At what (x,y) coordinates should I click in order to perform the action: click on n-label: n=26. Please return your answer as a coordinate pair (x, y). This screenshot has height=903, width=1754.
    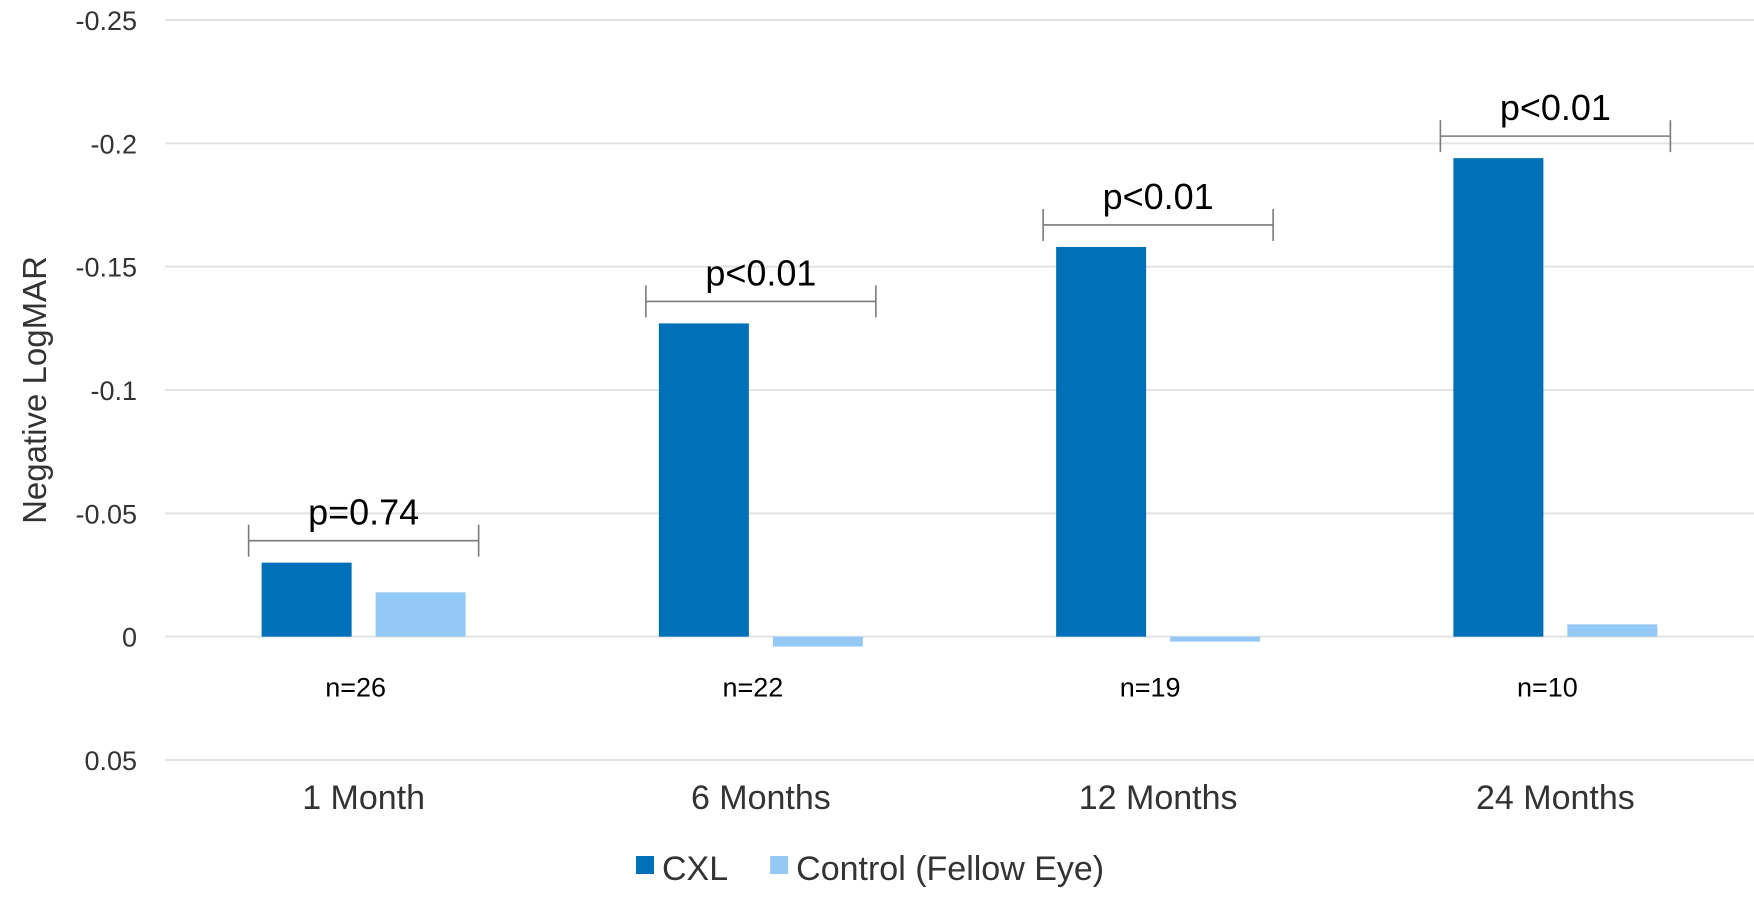
    Looking at the image, I should click on (355, 688).